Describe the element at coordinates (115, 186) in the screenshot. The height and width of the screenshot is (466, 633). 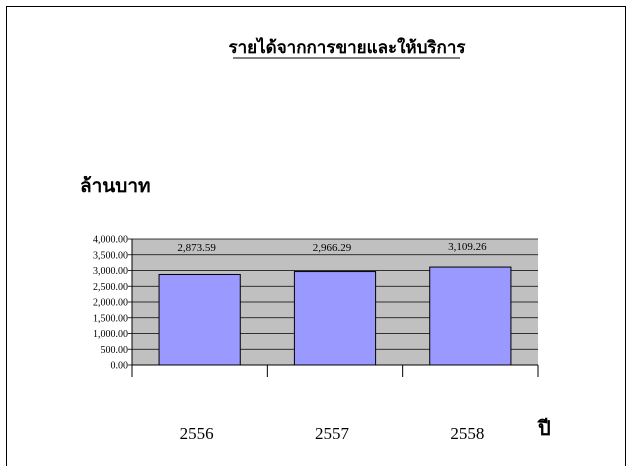
I see `y-axis-label: ล้านบาท` at that location.